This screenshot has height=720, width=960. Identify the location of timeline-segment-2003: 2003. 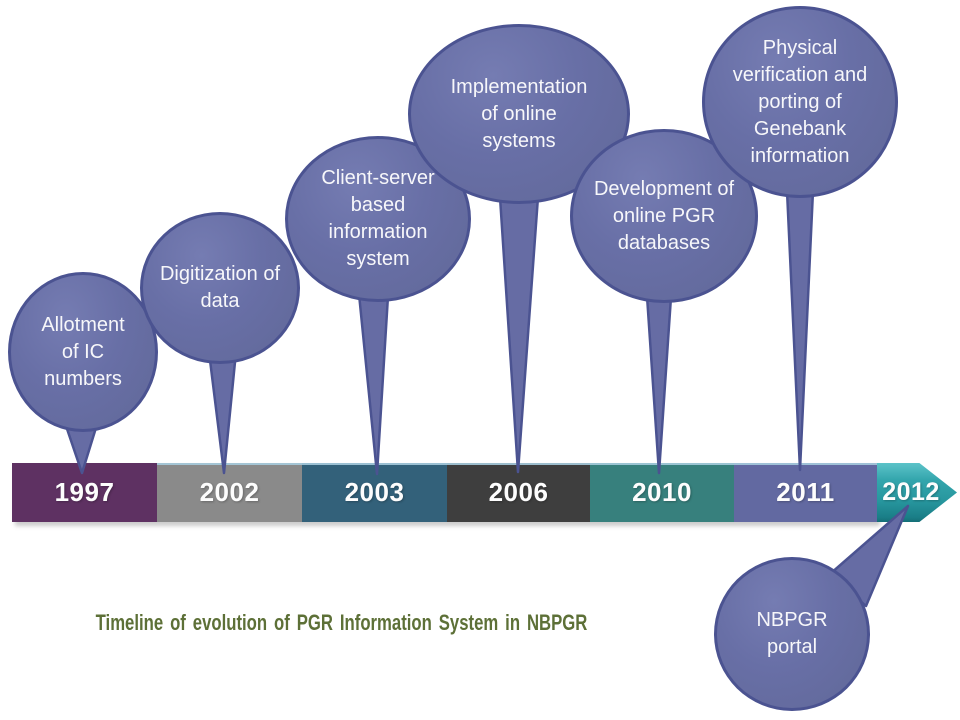
(374, 492).